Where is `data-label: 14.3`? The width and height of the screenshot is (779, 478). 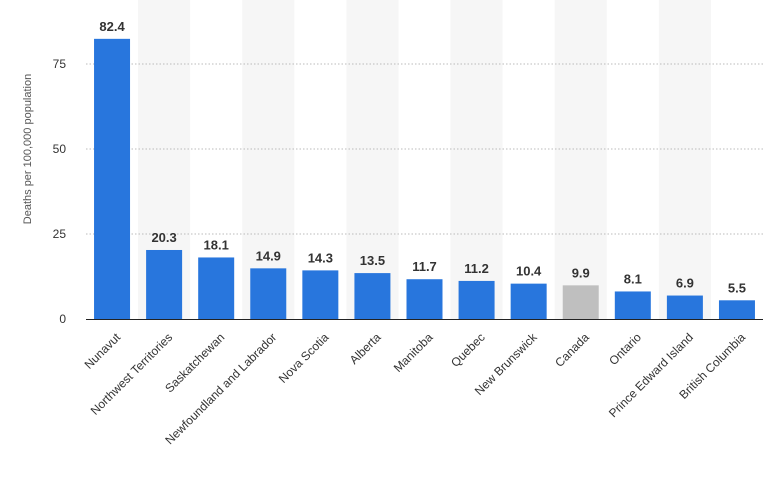 data-label: 14.3 is located at coordinates (320, 257).